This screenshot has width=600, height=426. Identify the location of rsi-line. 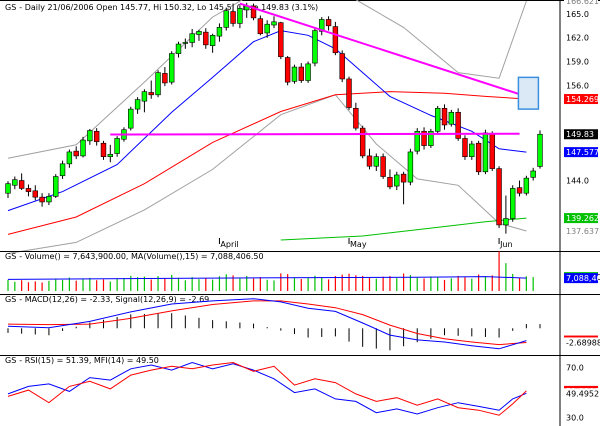
(267, 388).